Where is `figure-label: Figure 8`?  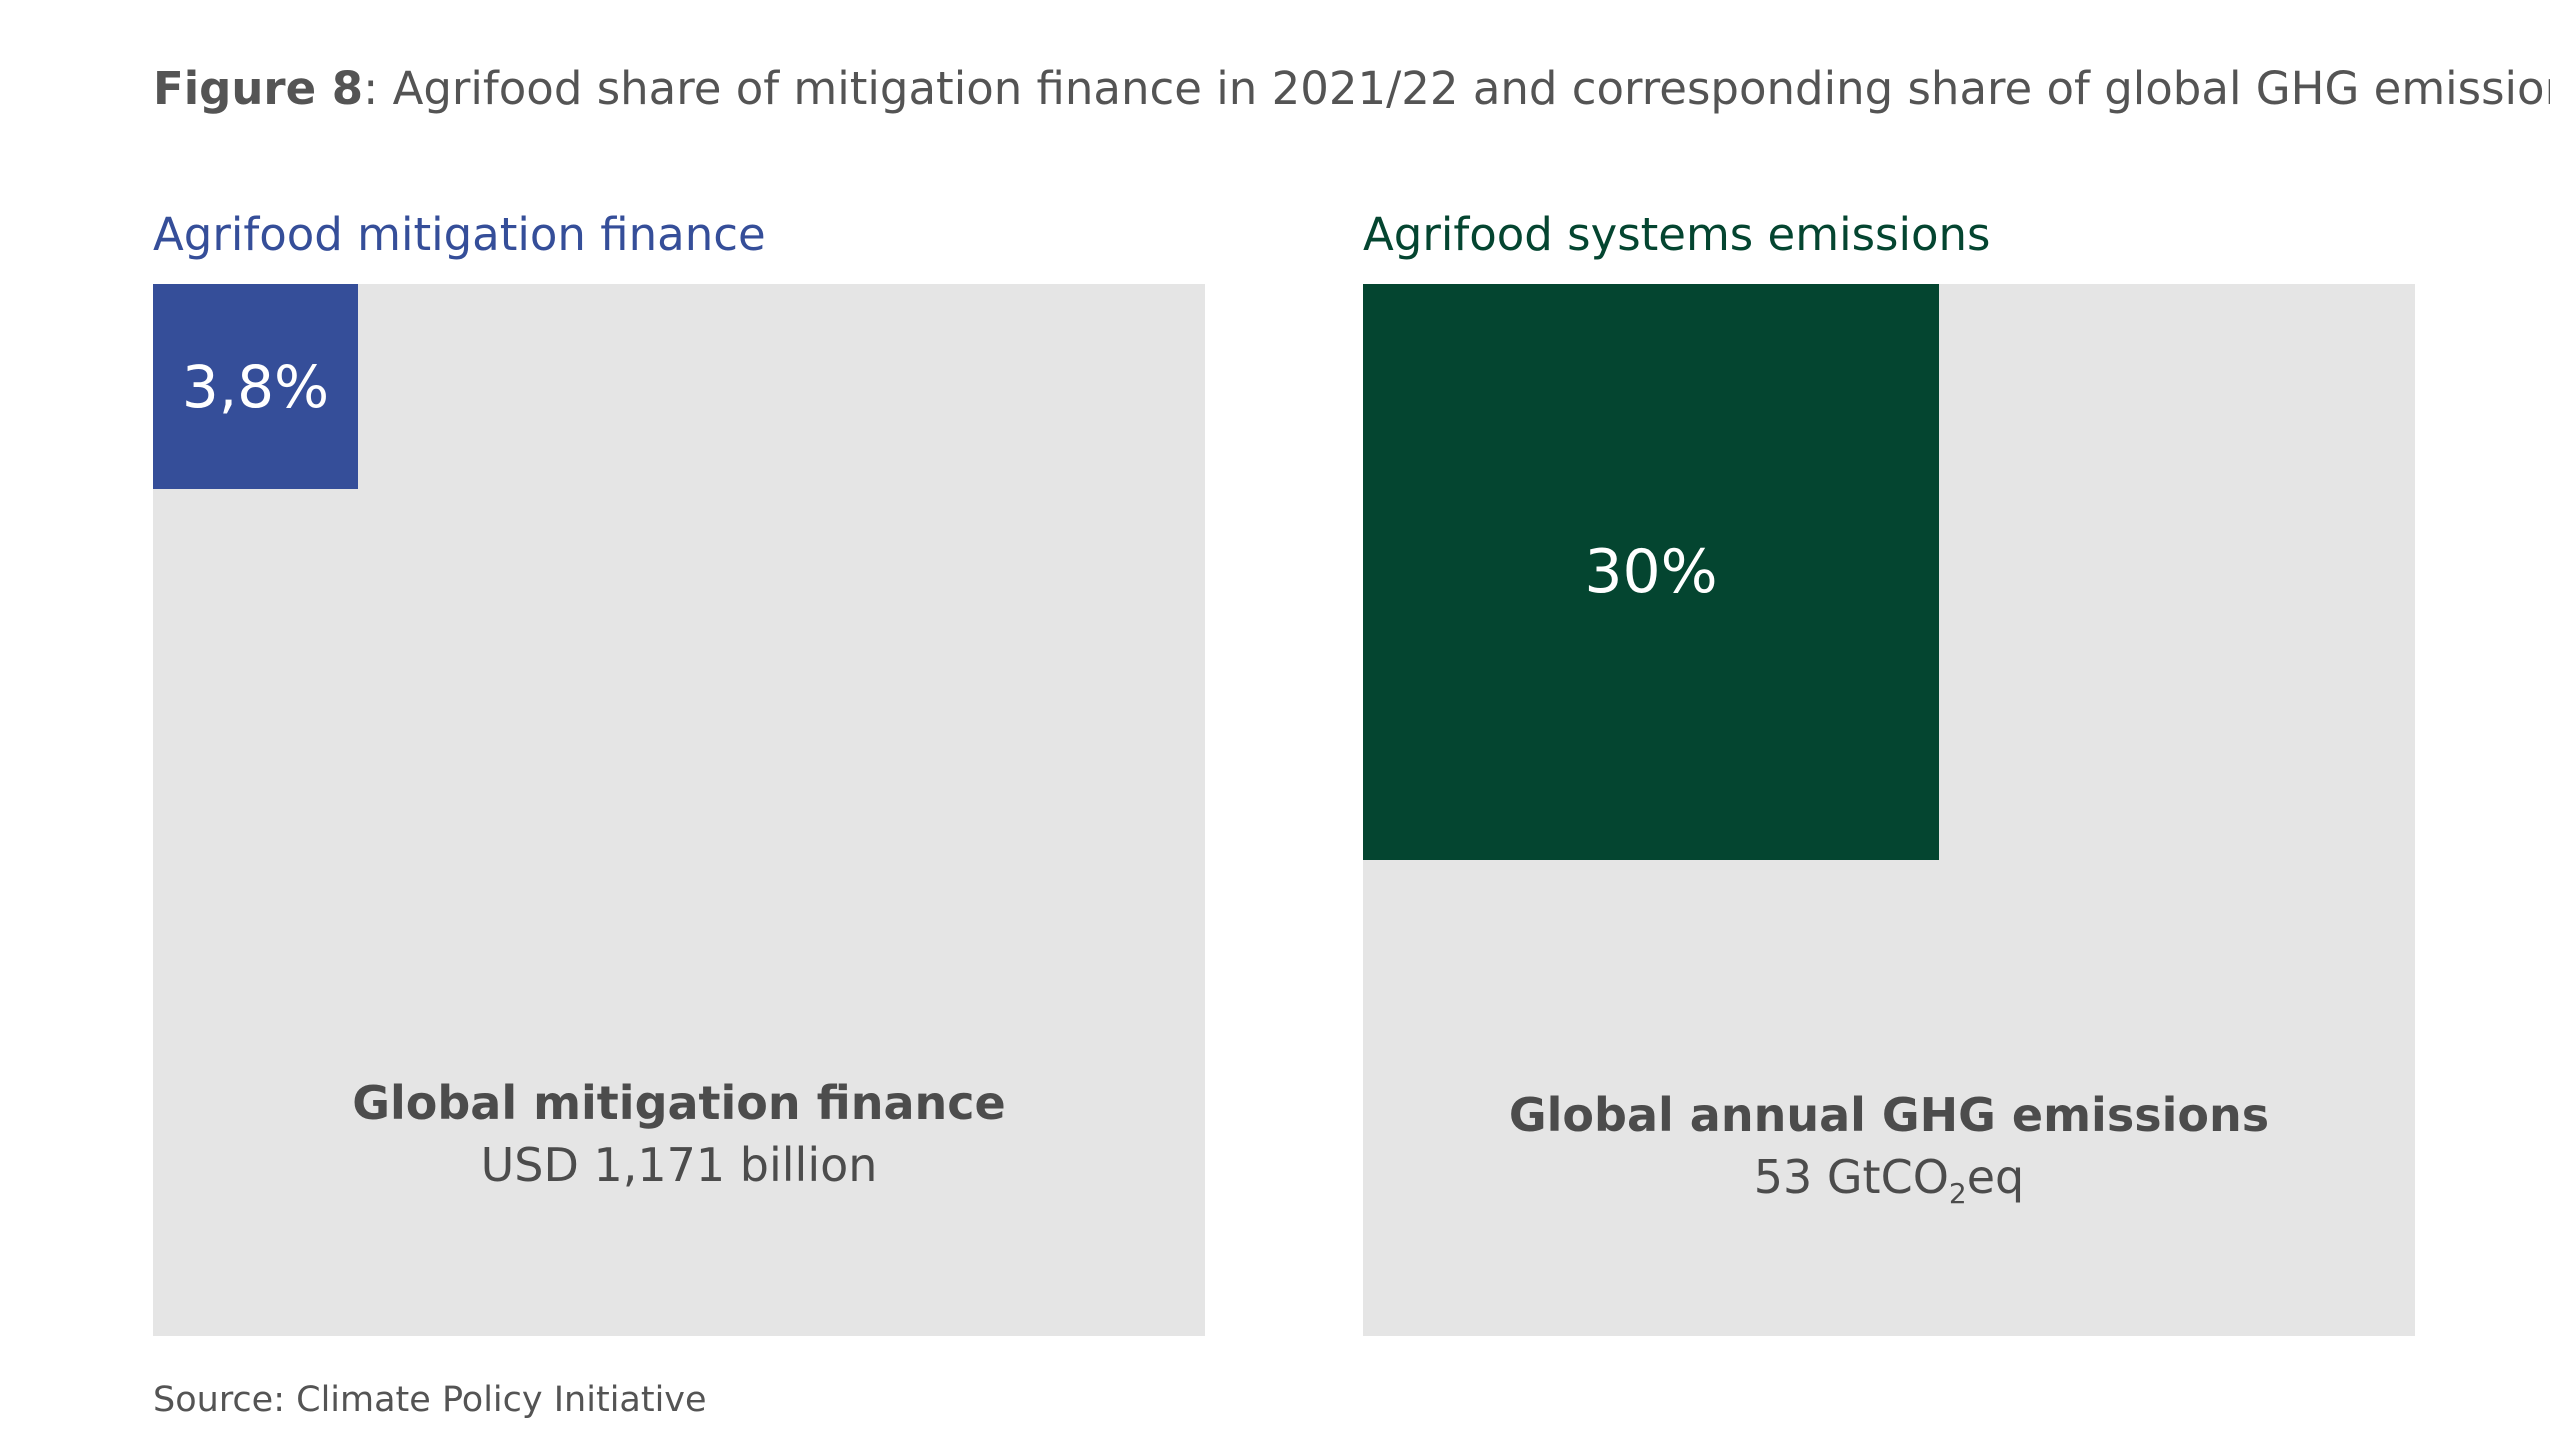
figure-label: Figure 8 is located at coordinates (258, 88).